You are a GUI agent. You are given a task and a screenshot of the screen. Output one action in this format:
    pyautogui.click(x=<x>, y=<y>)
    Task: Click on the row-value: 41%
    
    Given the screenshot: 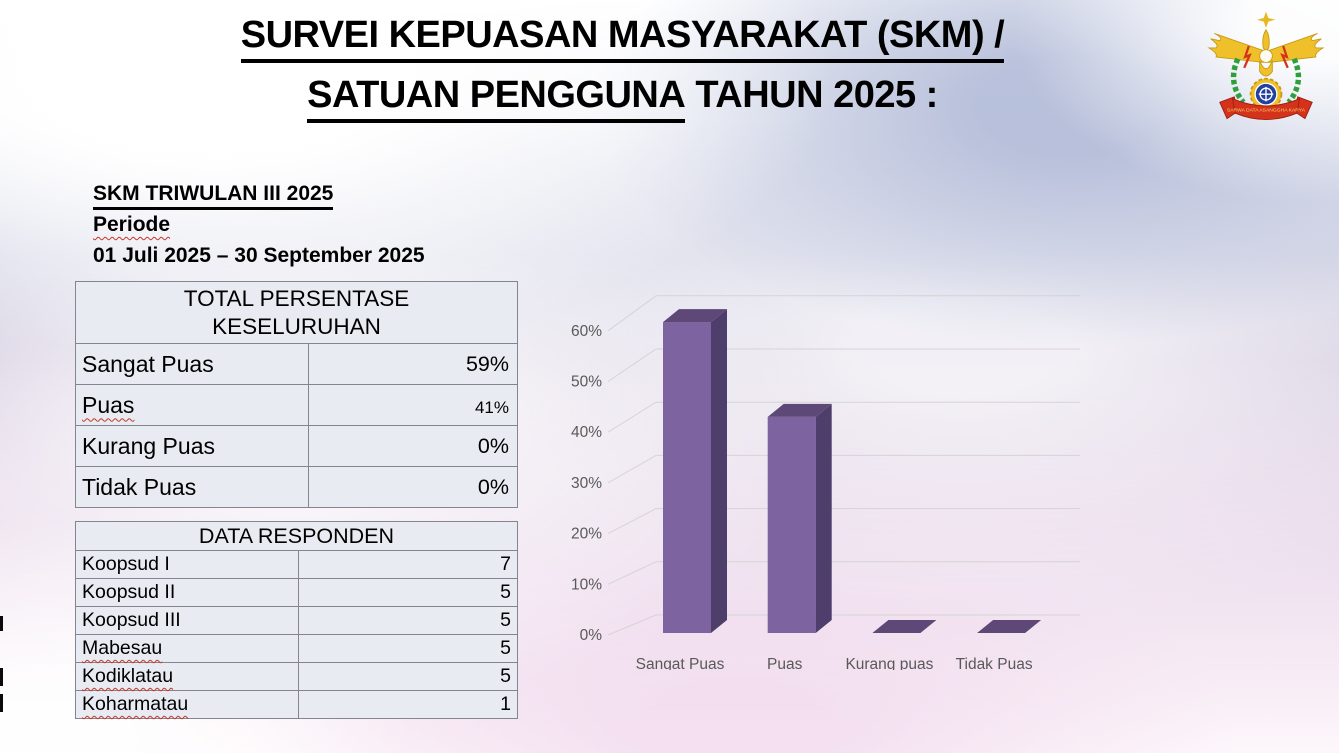 What is the action you would take?
    pyautogui.click(x=491, y=407)
    